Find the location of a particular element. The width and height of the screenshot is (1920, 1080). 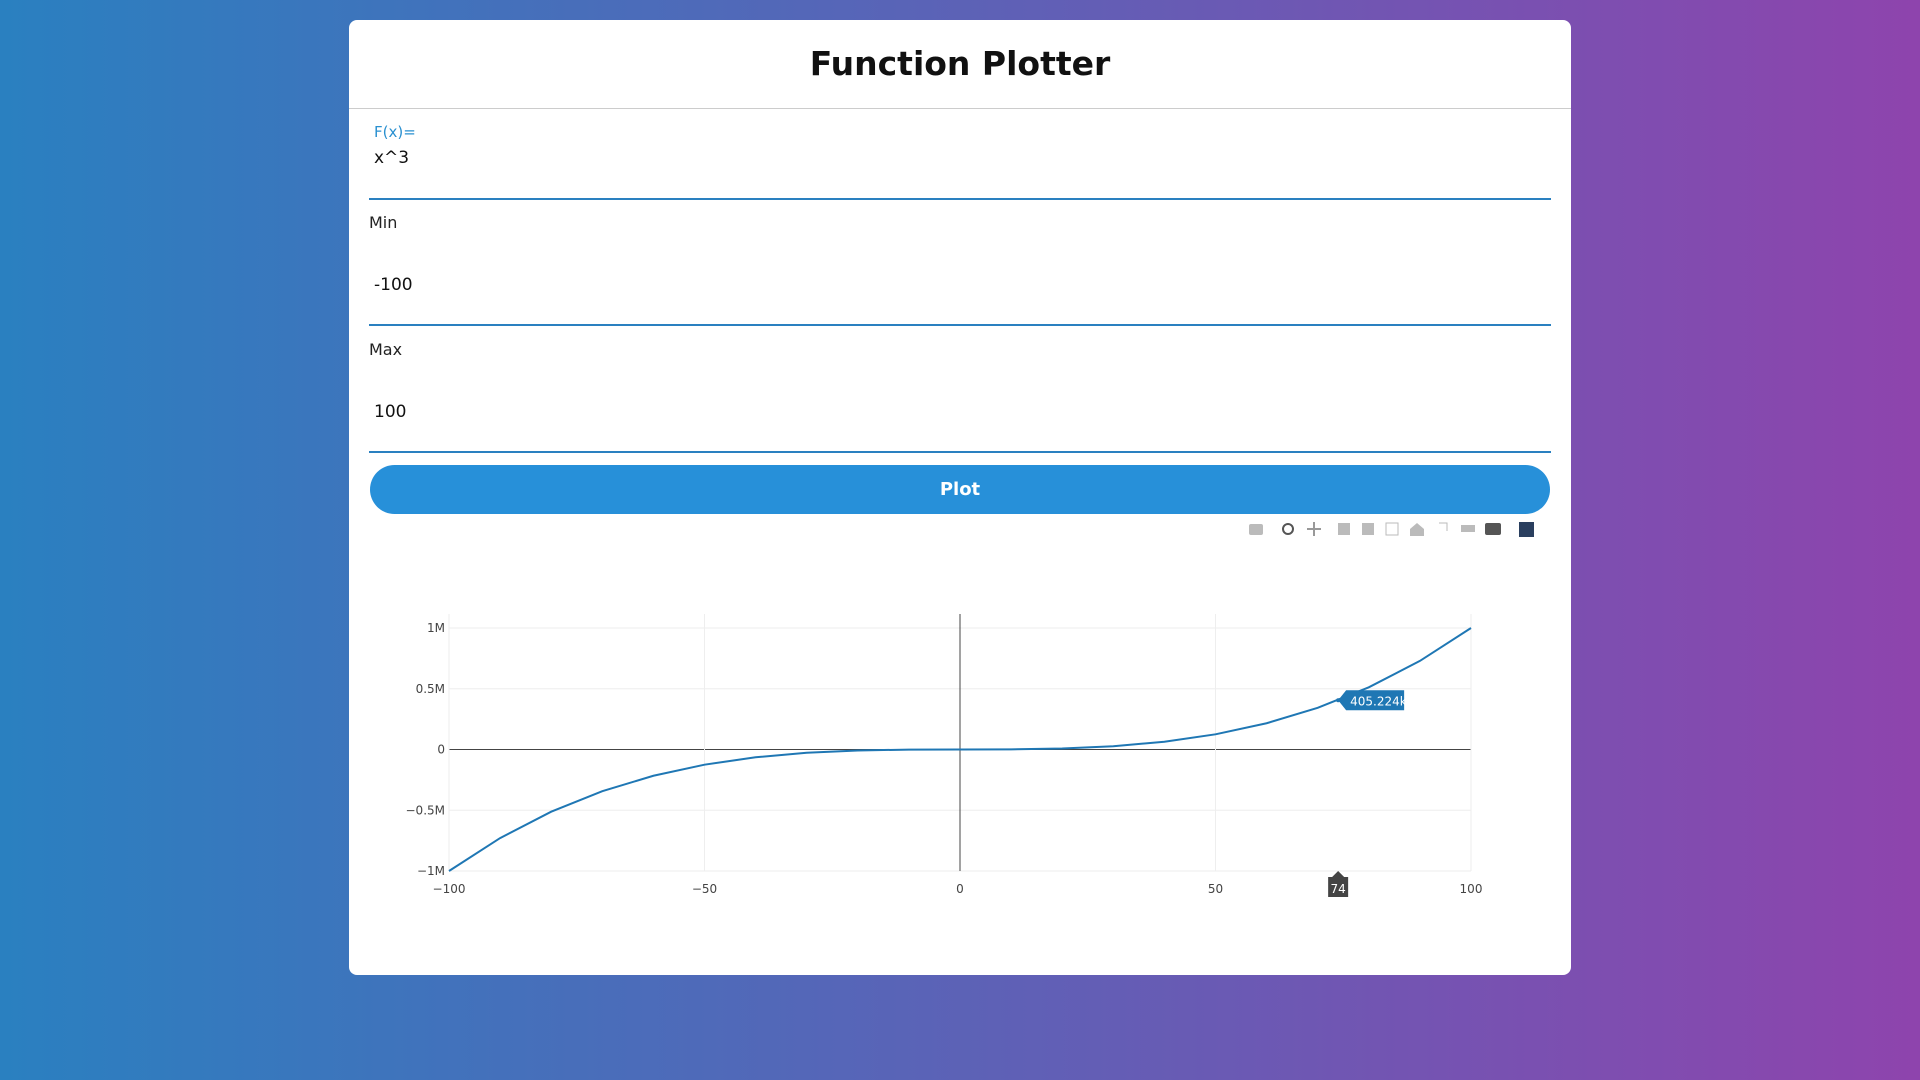

plotly-logo is located at coordinates (1526, 529).